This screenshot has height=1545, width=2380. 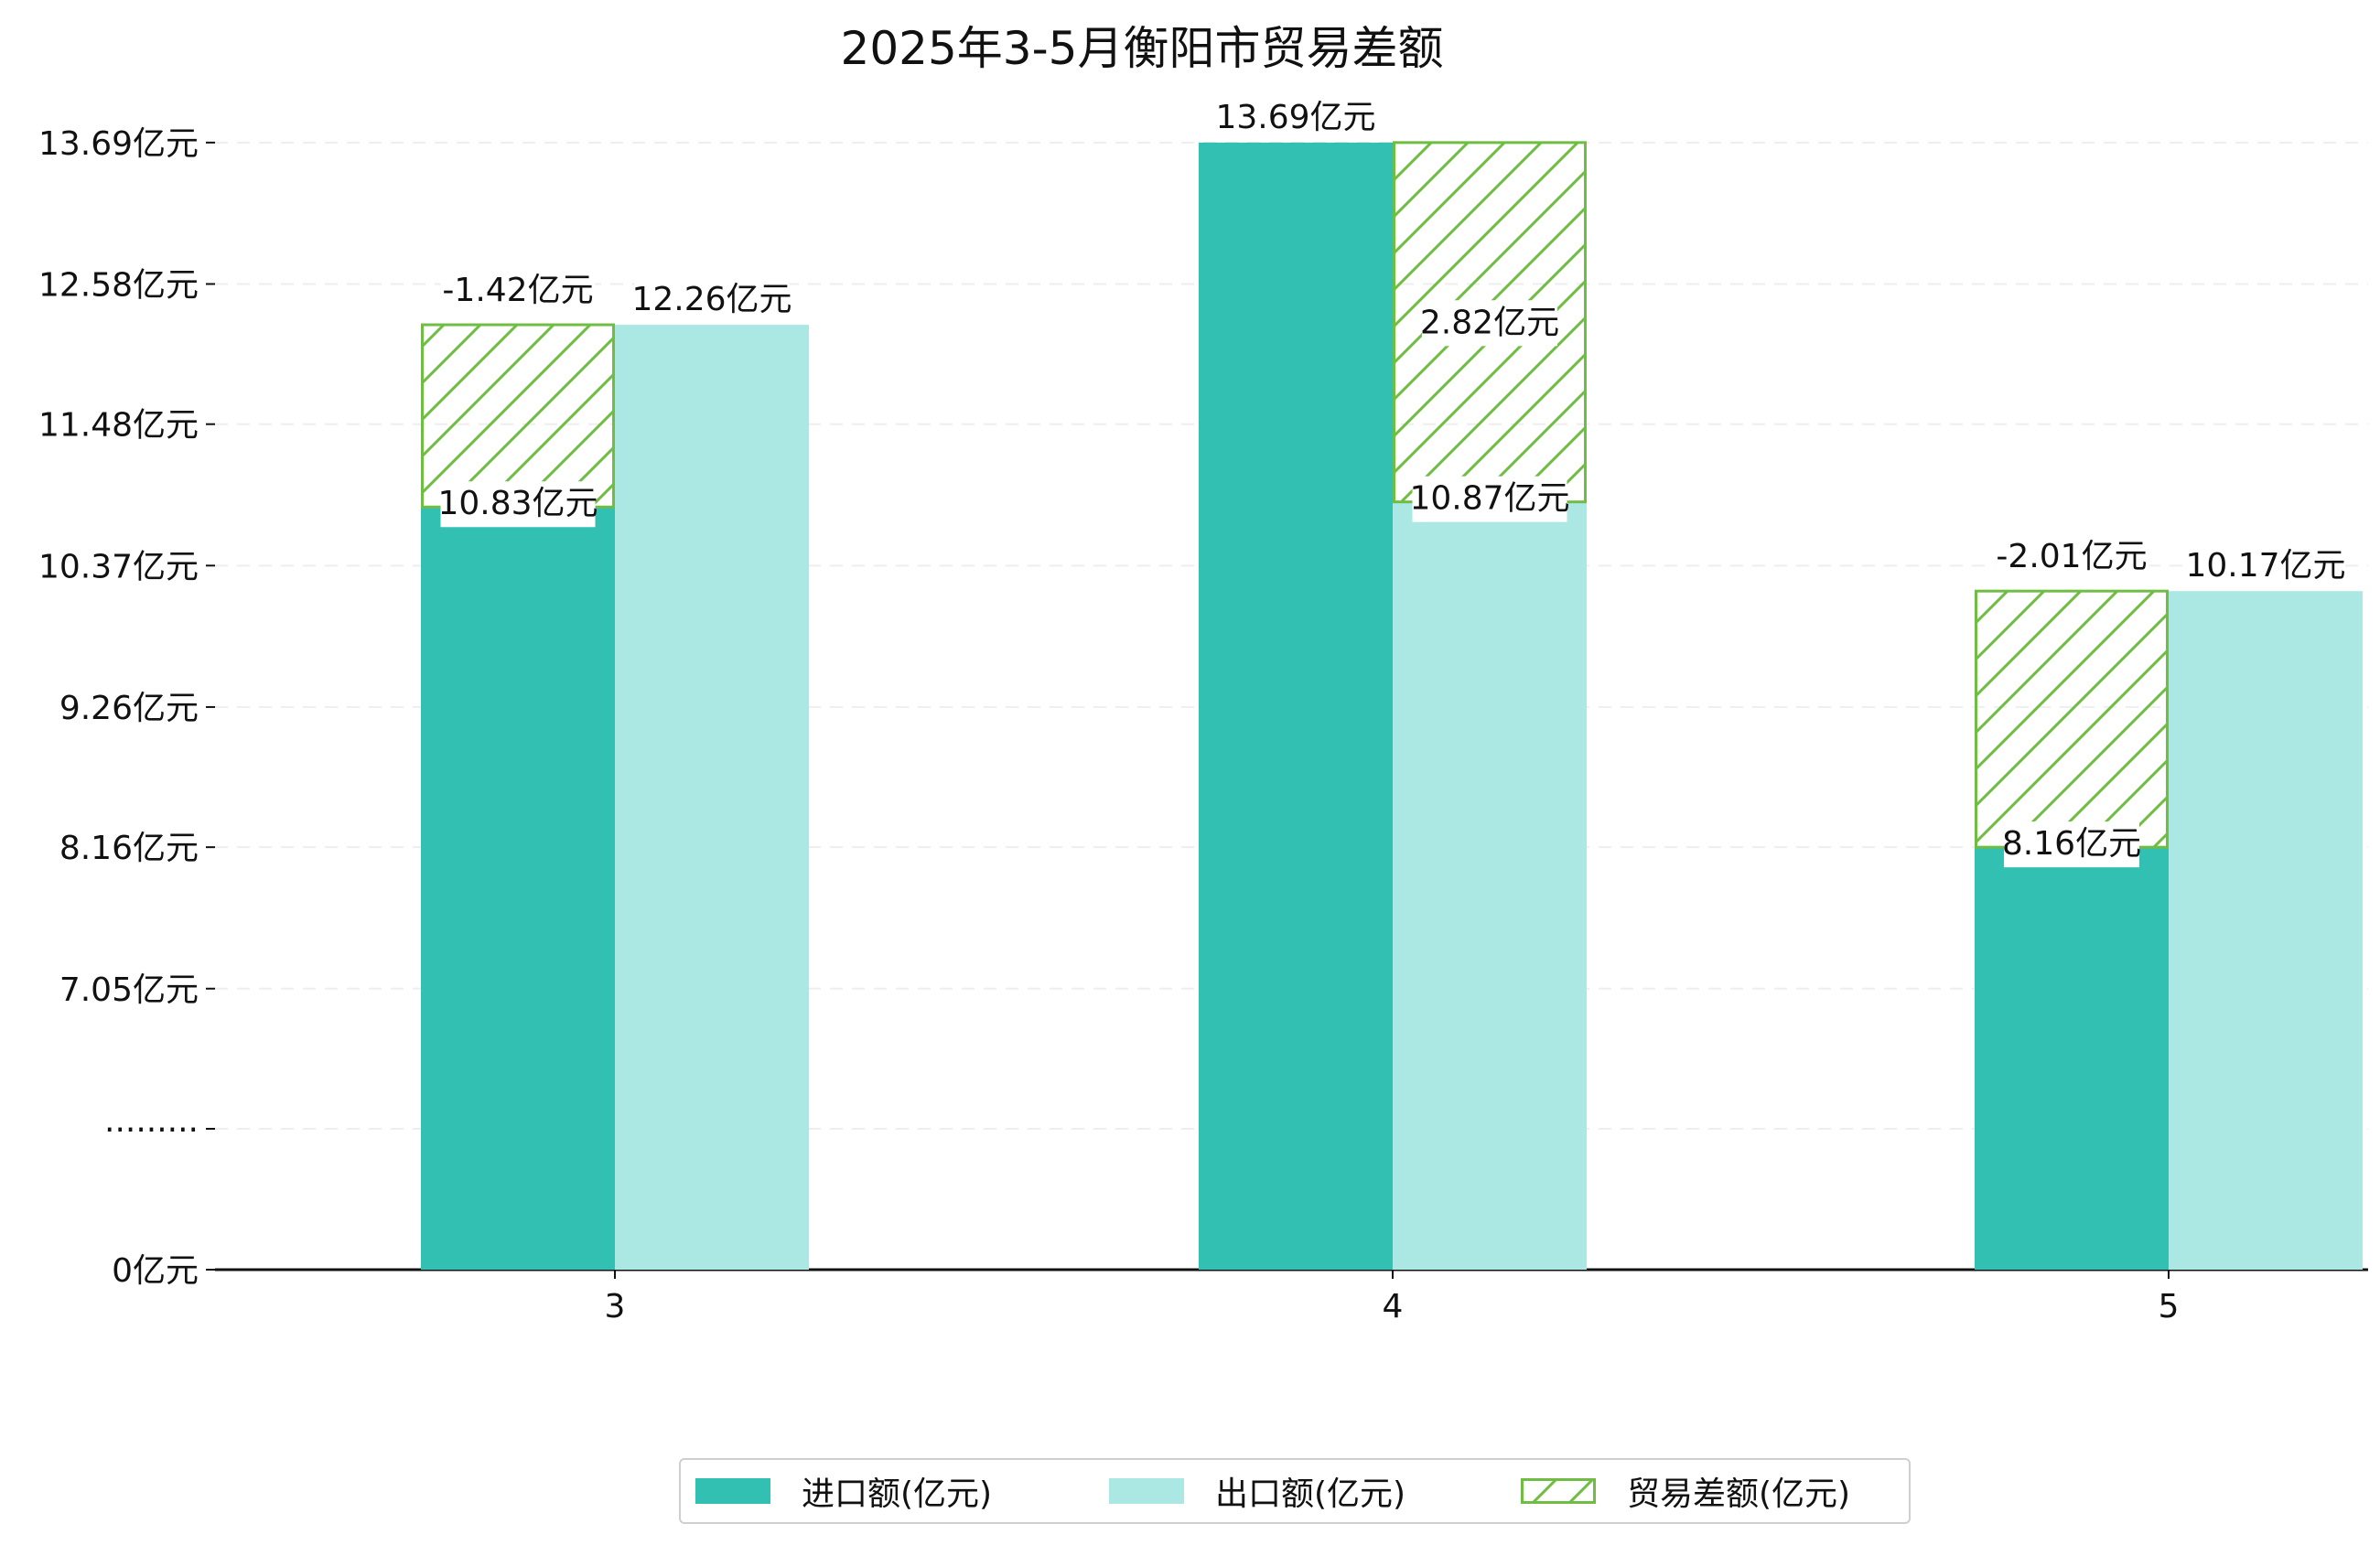 What do you see at coordinates (118, 426) in the screenshot?
I see `y-tick-label: 11.48亿元` at bounding box center [118, 426].